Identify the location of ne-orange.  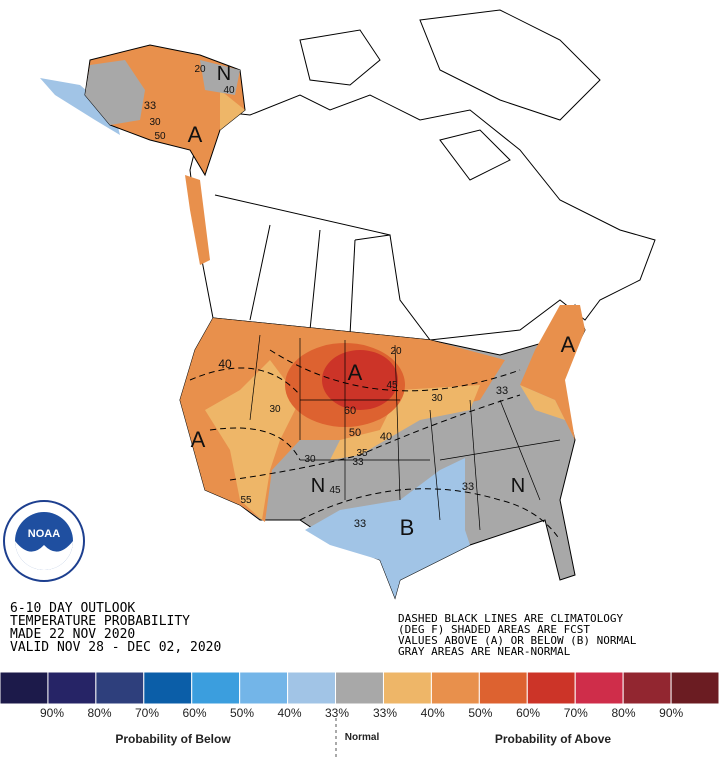
(552, 372).